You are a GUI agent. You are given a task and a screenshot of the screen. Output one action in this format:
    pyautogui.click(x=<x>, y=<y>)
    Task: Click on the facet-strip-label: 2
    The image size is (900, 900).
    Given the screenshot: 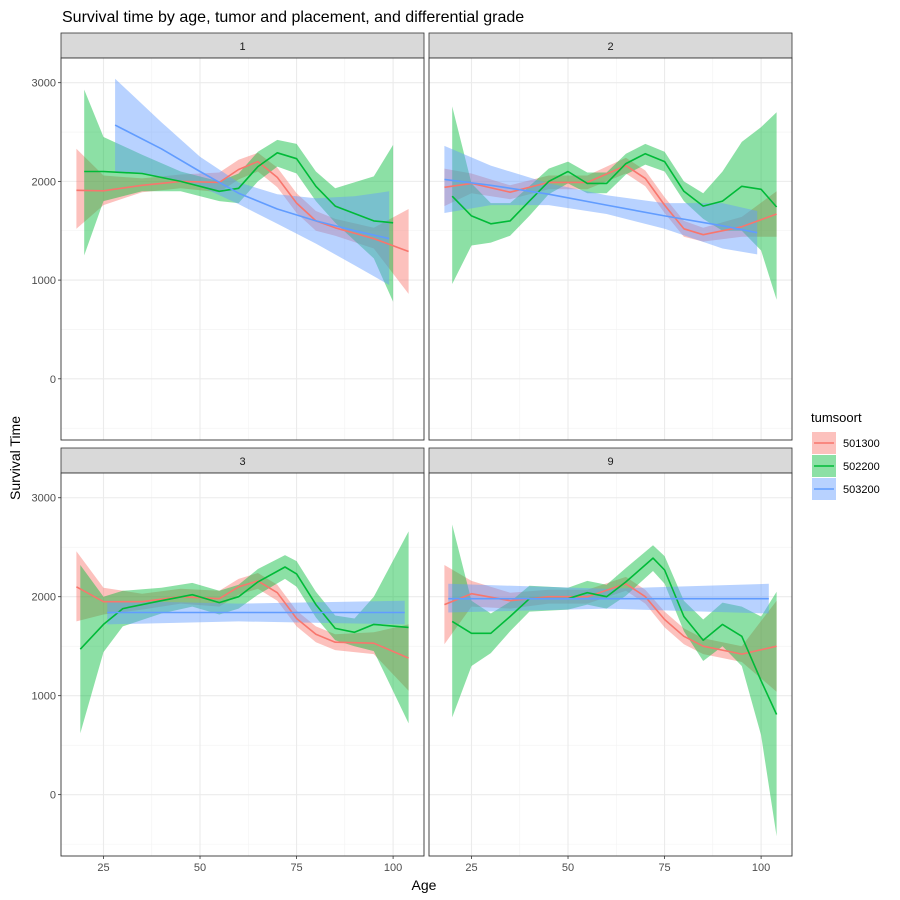 What is the action you would take?
    pyautogui.click(x=610, y=47)
    